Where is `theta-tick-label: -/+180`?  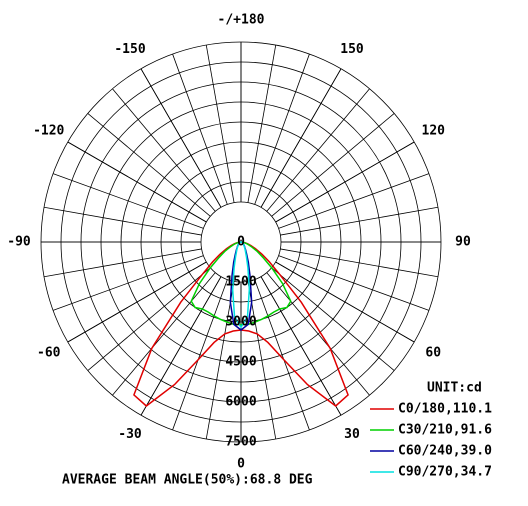 theta-tick-label: -/+180 is located at coordinates (241, 20).